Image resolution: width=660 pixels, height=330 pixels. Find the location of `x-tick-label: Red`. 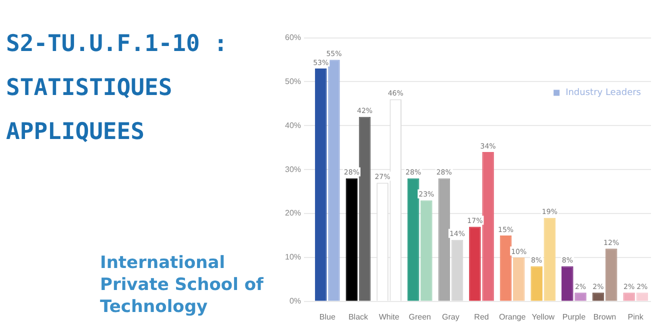

x-tick-label: Red is located at coordinates (481, 317).